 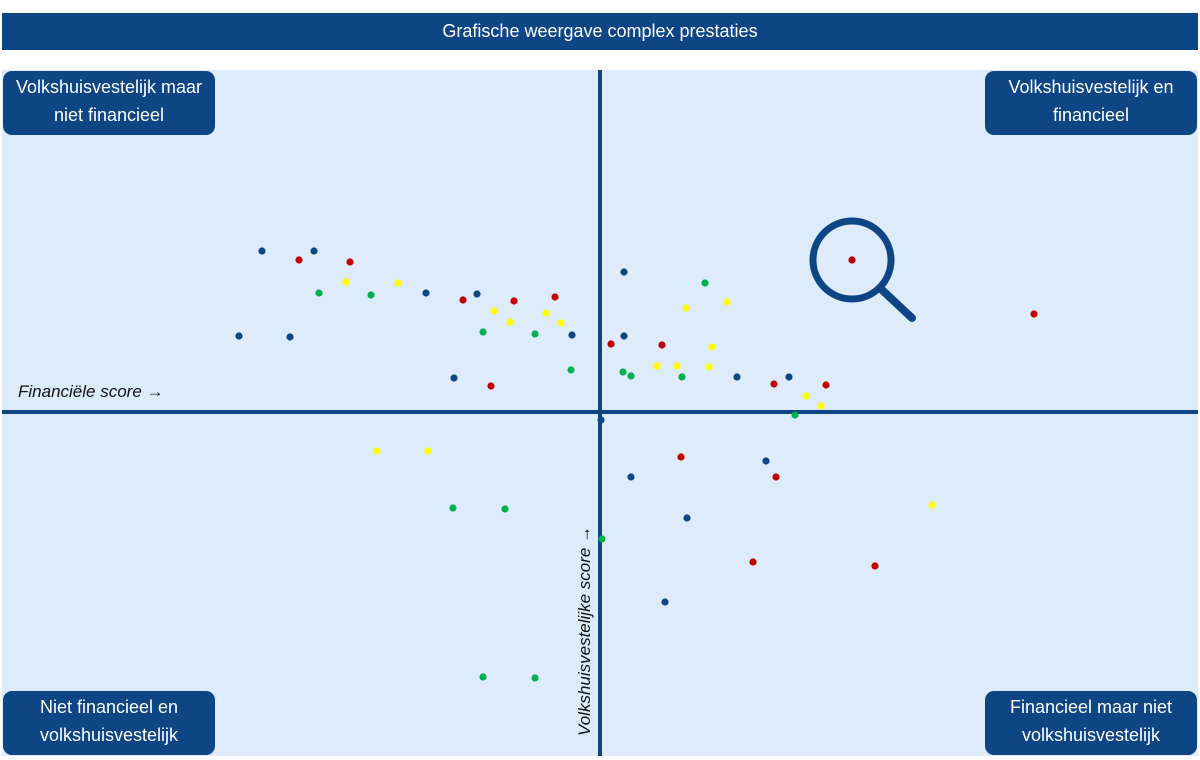 I want to click on chart-title: Grafische weergave complex prestaties, so click(x=600, y=31).